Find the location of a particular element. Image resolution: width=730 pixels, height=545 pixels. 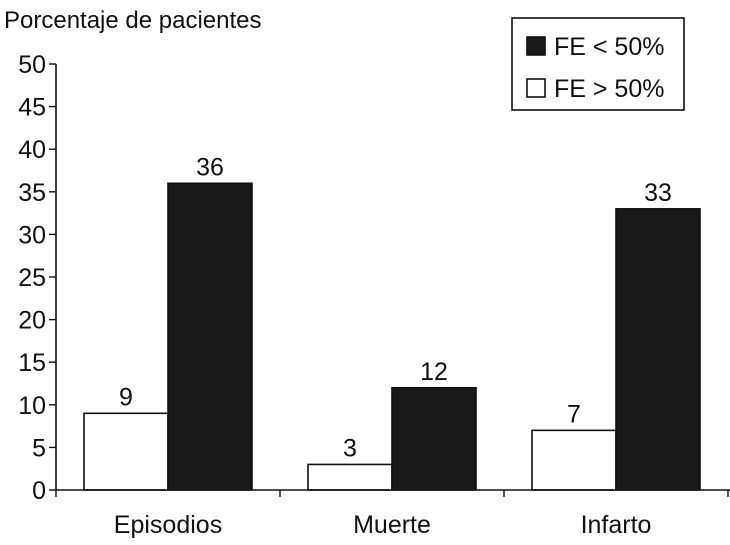

y-tick-label-50: 50 is located at coordinates (32, 65).